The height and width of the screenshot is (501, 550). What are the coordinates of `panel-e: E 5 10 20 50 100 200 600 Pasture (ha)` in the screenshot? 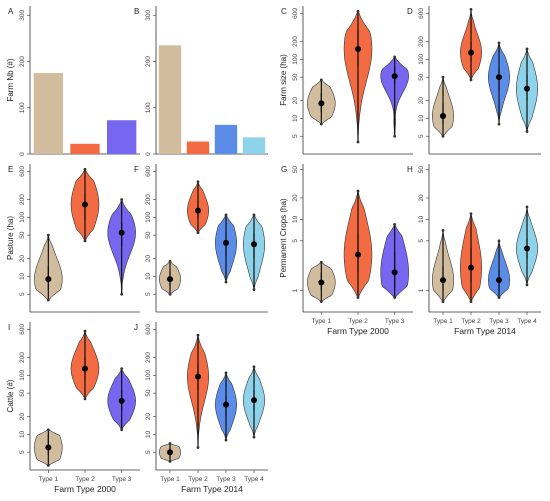 It's located at (73, 238).